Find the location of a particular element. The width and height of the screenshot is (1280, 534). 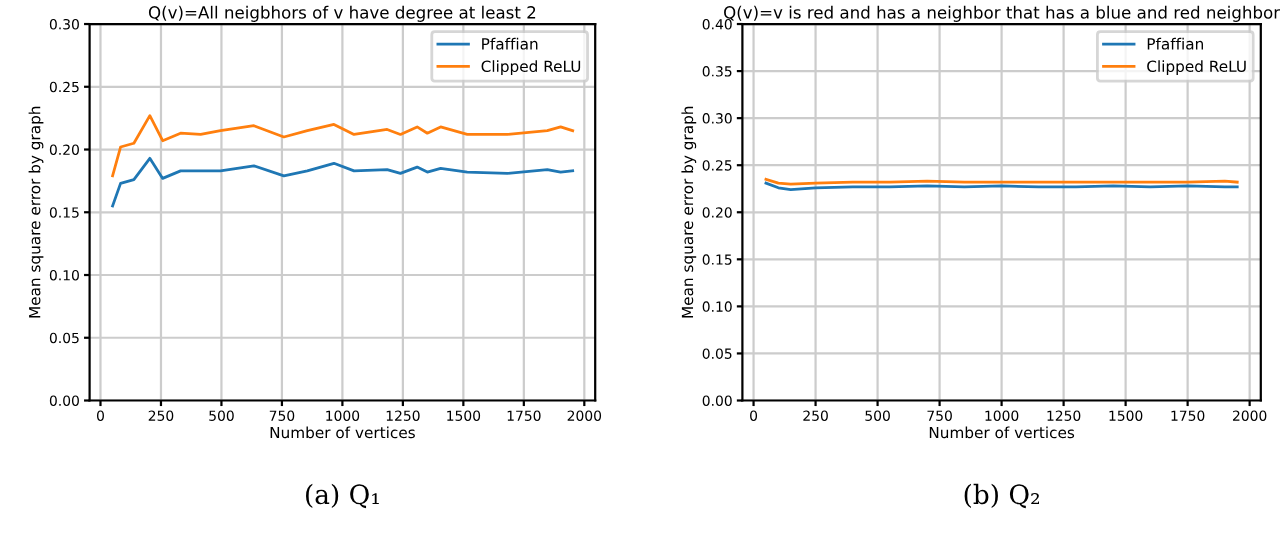

text: (a) Q₁ is located at coordinates (342, 496).